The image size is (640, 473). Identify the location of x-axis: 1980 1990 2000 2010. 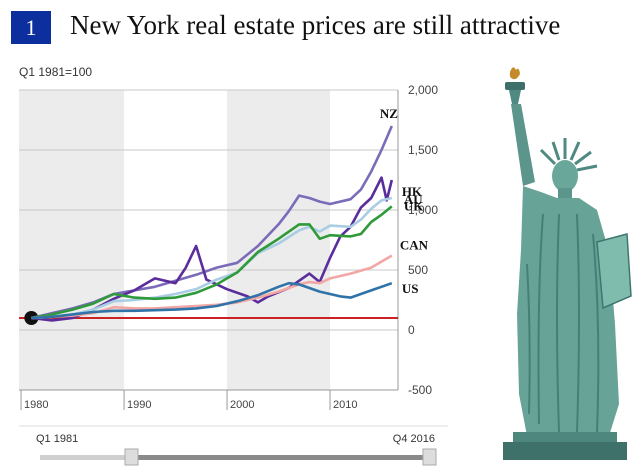
(208, 400).